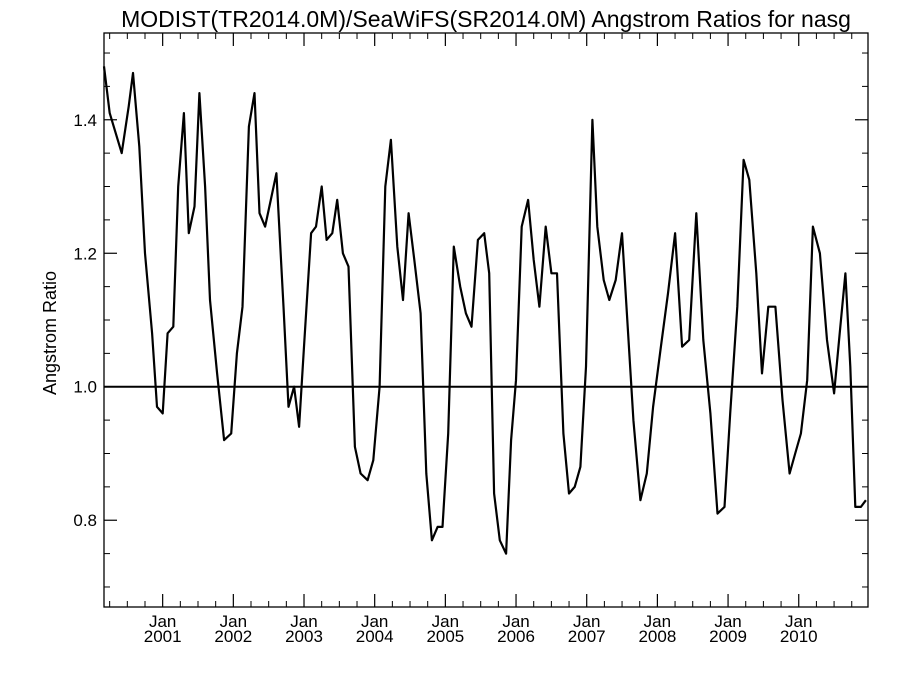  Describe the element at coordinates (85, 120) in the screenshot. I see `y-tick-label: 1.4` at that location.